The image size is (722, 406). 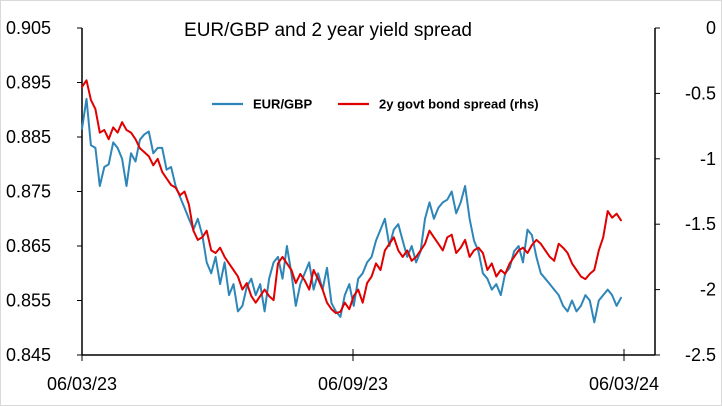 What do you see at coordinates (28, 192) in the screenshot?
I see `left-tick-label: 0.875` at bounding box center [28, 192].